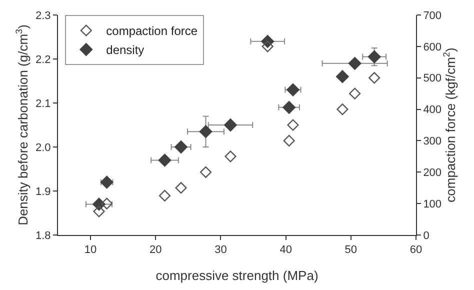  What do you see at coordinates (416, 250) in the screenshot?
I see `x-tick-label: 60` at bounding box center [416, 250].